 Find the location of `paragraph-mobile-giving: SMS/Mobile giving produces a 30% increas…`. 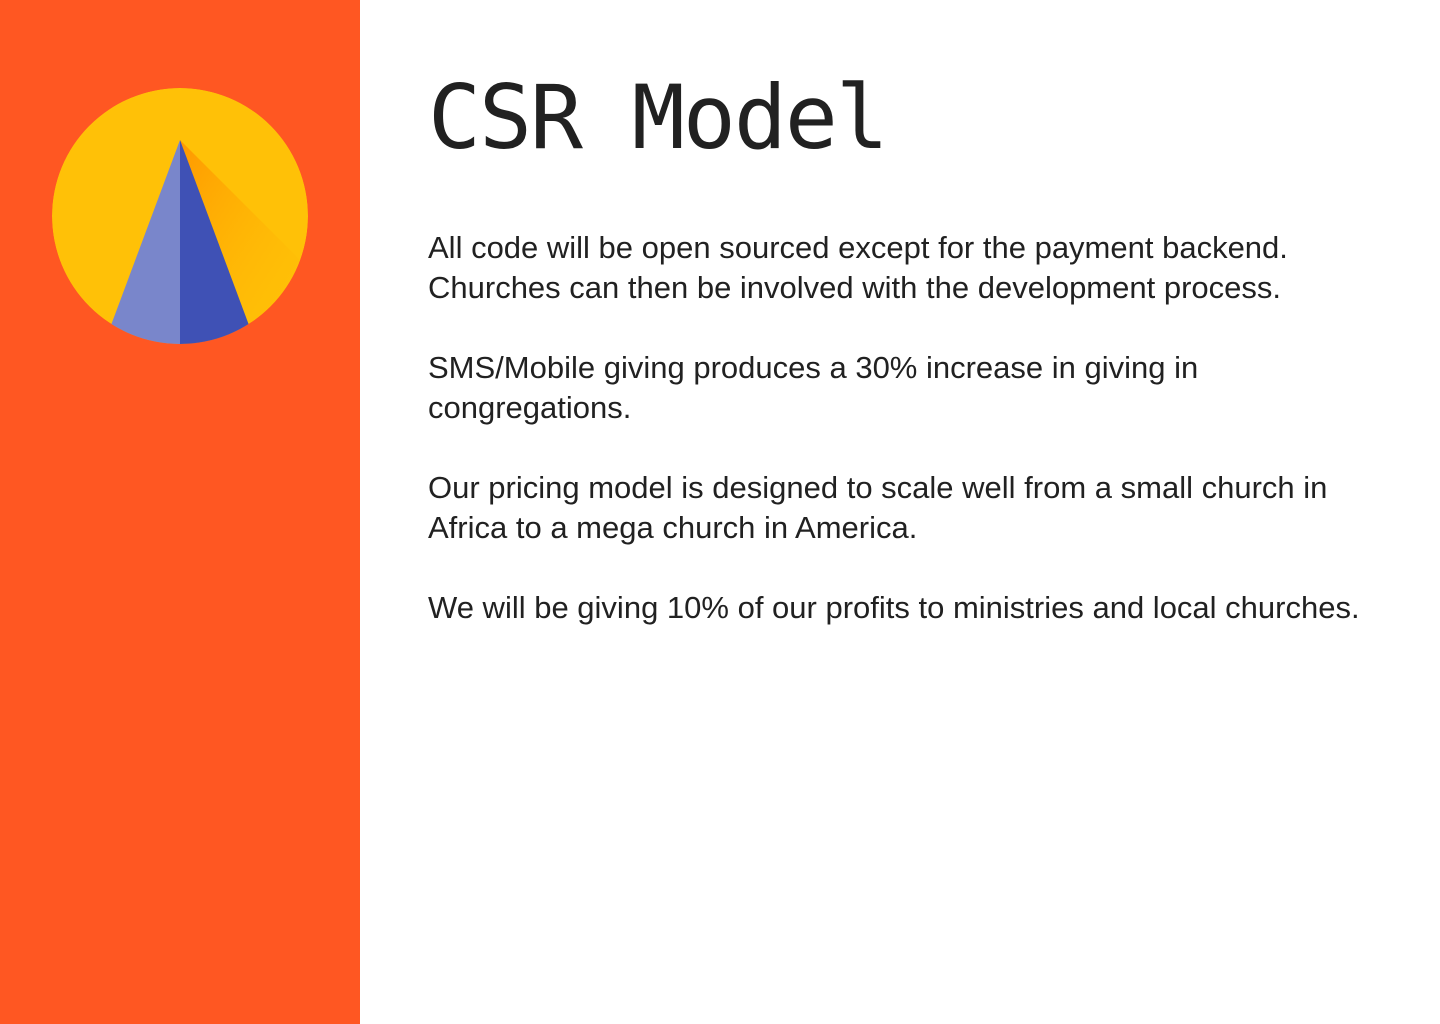

paragraph-mobile-giving: SMS/Mobile giving produces a 30% increas… is located at coordinates (898, 388).